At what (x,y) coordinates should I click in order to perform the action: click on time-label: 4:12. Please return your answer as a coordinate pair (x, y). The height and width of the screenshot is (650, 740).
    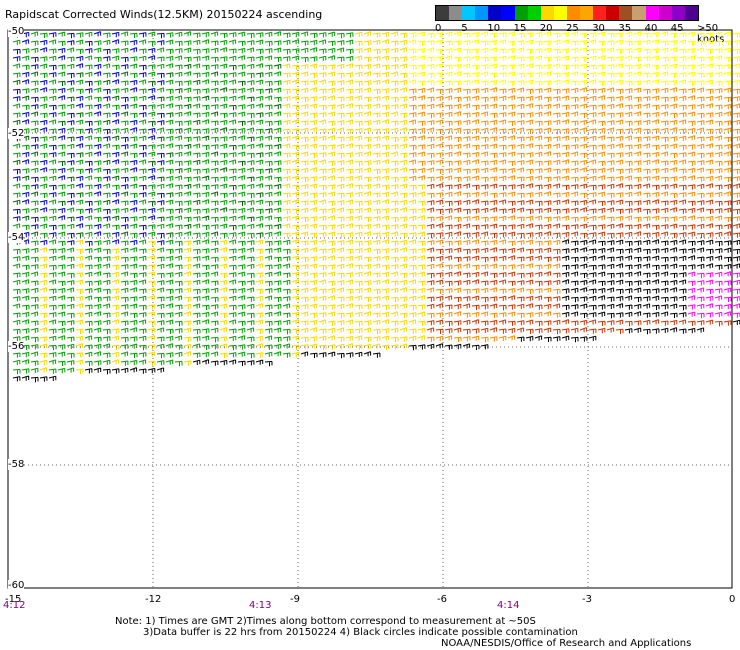
    Looking at the image, I should click on (14, 605).